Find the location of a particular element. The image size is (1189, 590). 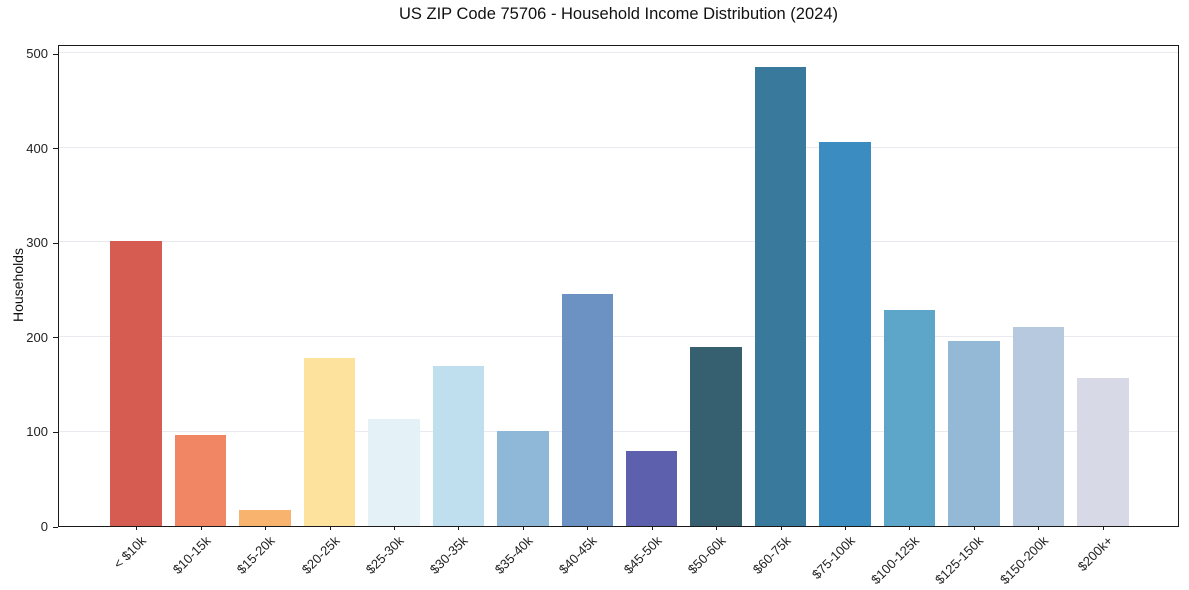

x-tick-label-text: $50-60k is located at coordinates (706, 555).